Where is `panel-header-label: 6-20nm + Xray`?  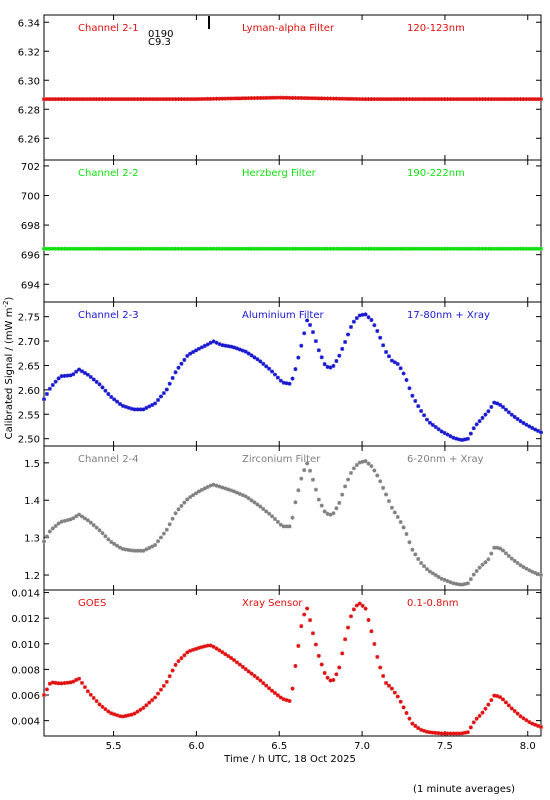
panel-header-label: 6-20nm + Xray is located at coordinates (445, 459).